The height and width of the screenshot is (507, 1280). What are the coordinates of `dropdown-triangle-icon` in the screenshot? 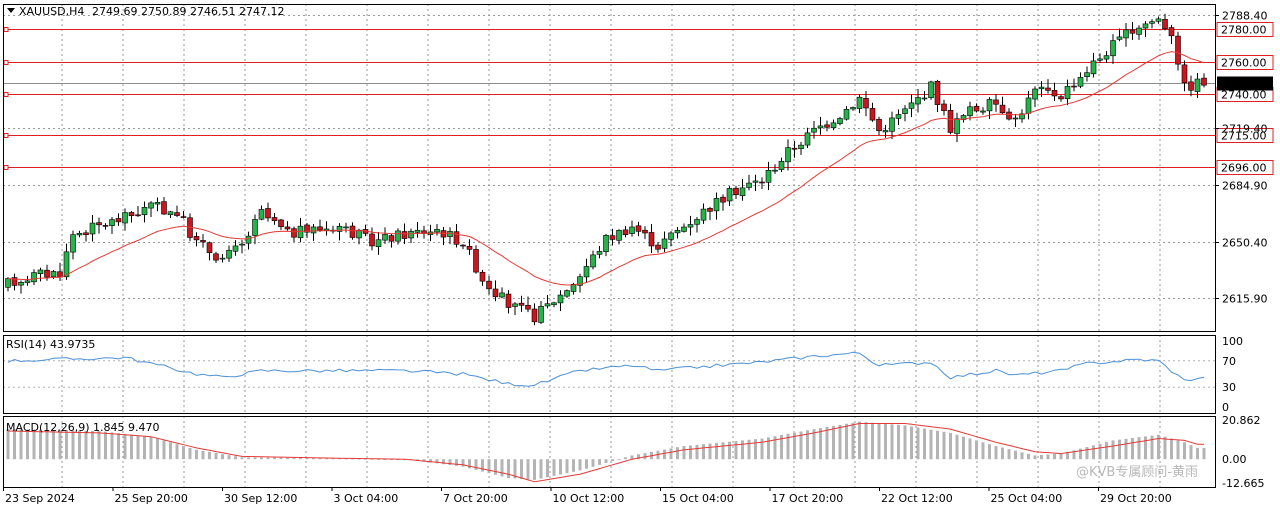 It's located at (11, 10).